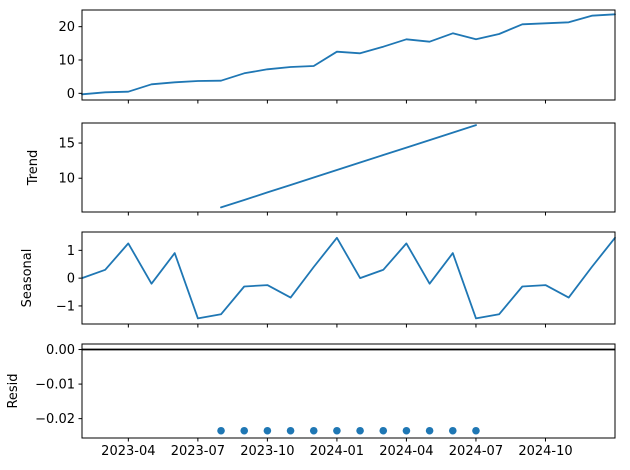  What do you see at coordinates (406, 451) in the screenshot?
I see `x-tick-label: 2024-04` at bounding box center [406, 451].